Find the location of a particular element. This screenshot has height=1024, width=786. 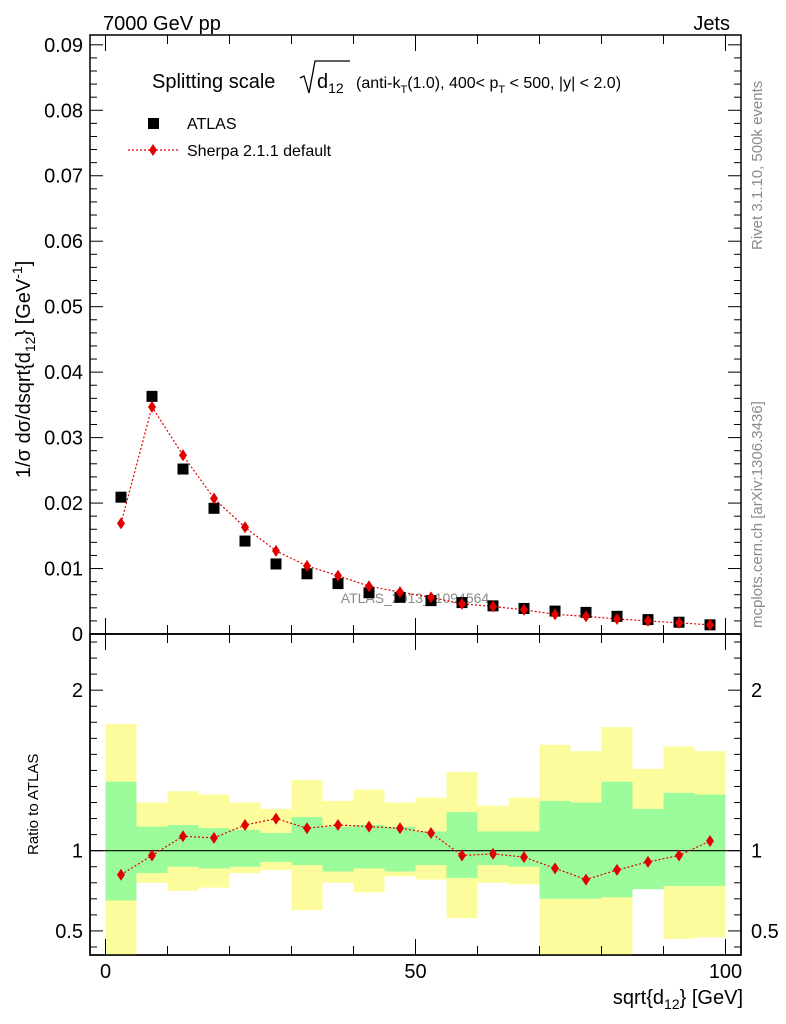

title-sqrt-d: d12 is located at coordinates (330, 83).